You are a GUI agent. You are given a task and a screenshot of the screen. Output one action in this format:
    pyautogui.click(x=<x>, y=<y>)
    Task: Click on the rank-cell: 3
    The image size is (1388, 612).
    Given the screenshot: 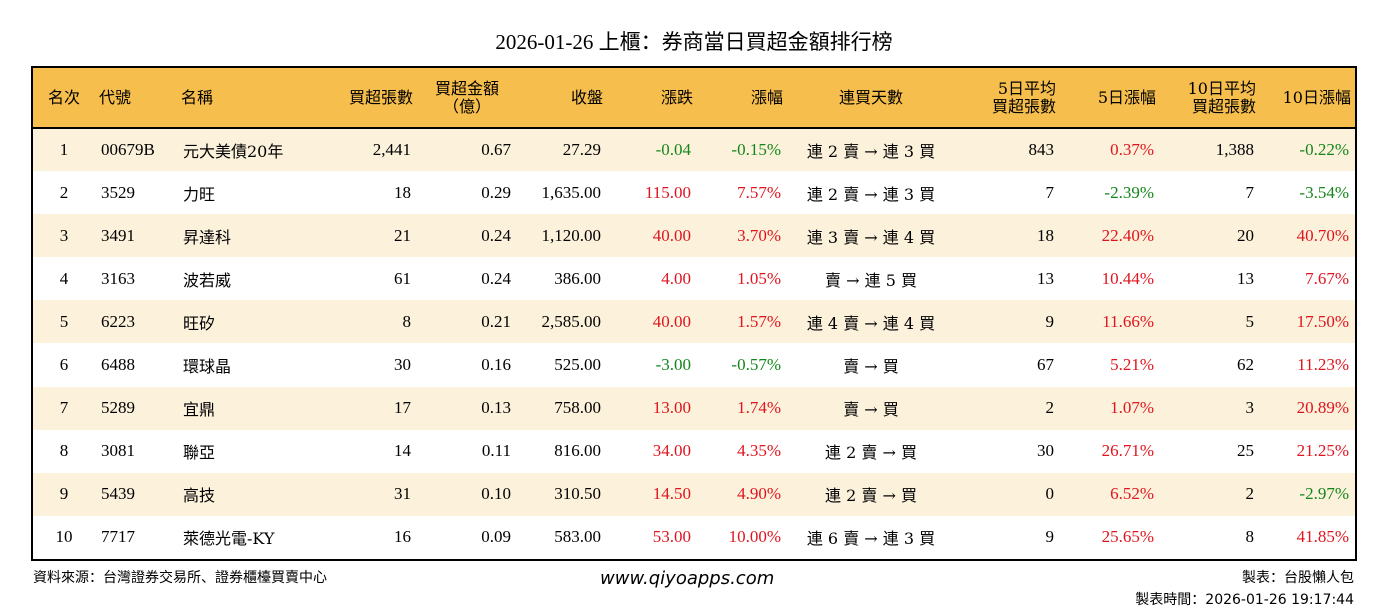 What is the action you would take?
    pyautogui.click(x=64, y=235)
    